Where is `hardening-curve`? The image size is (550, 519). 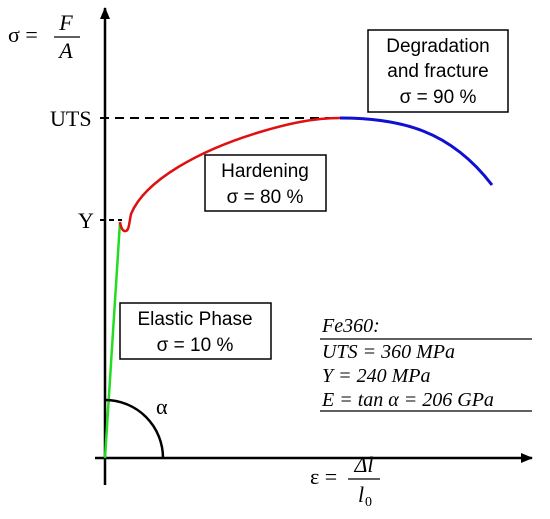
hardening-curve is located at coordinates (229, 174).